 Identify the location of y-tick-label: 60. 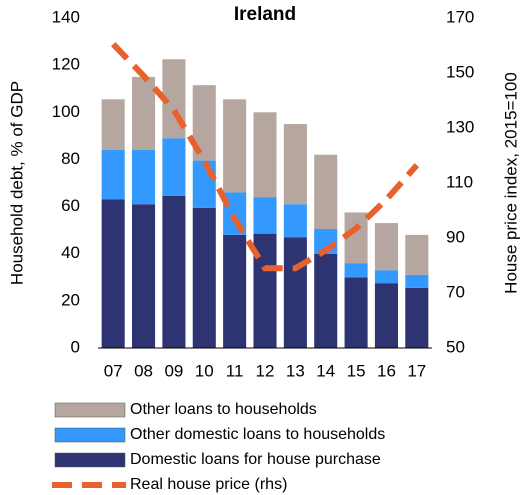
(70, 205).